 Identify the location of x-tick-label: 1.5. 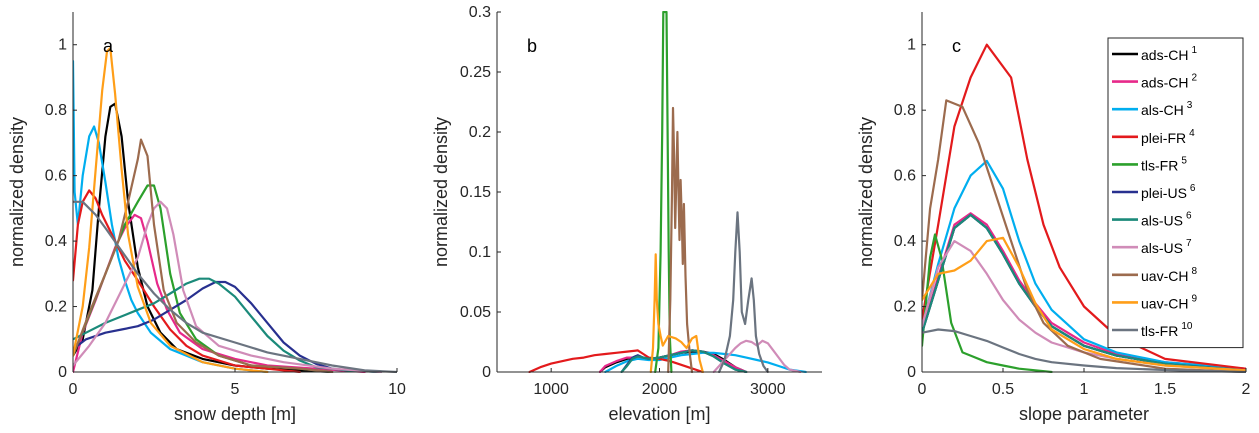
(1165, 389).